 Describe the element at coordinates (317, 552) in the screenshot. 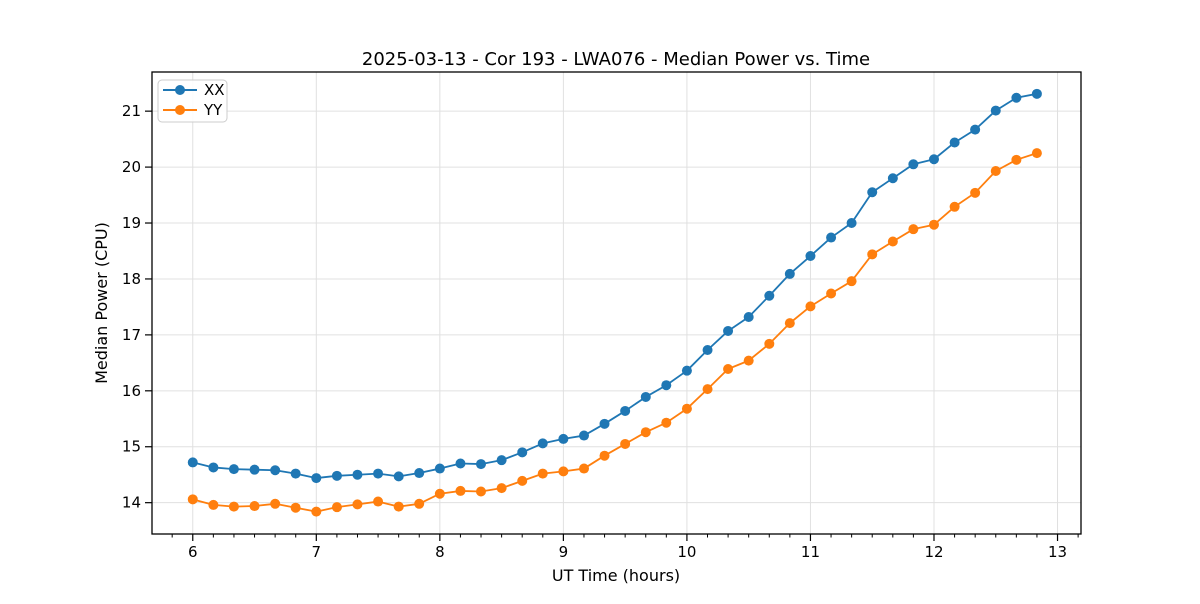

I see `x-tick-label: 7` at that location.